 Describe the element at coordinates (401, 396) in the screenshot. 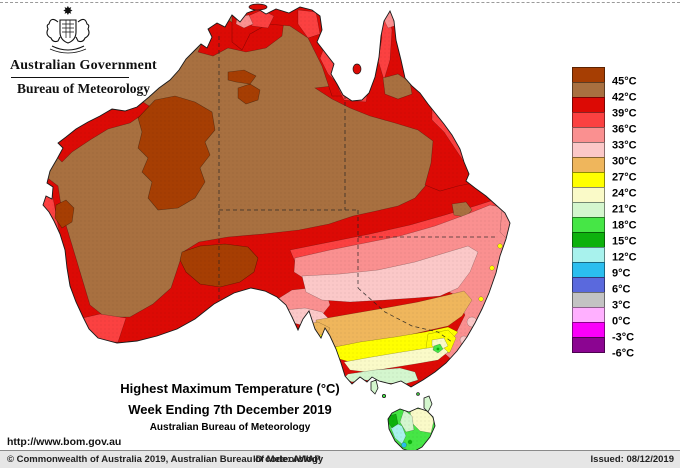

I see `bass-strait-islands` at that location.